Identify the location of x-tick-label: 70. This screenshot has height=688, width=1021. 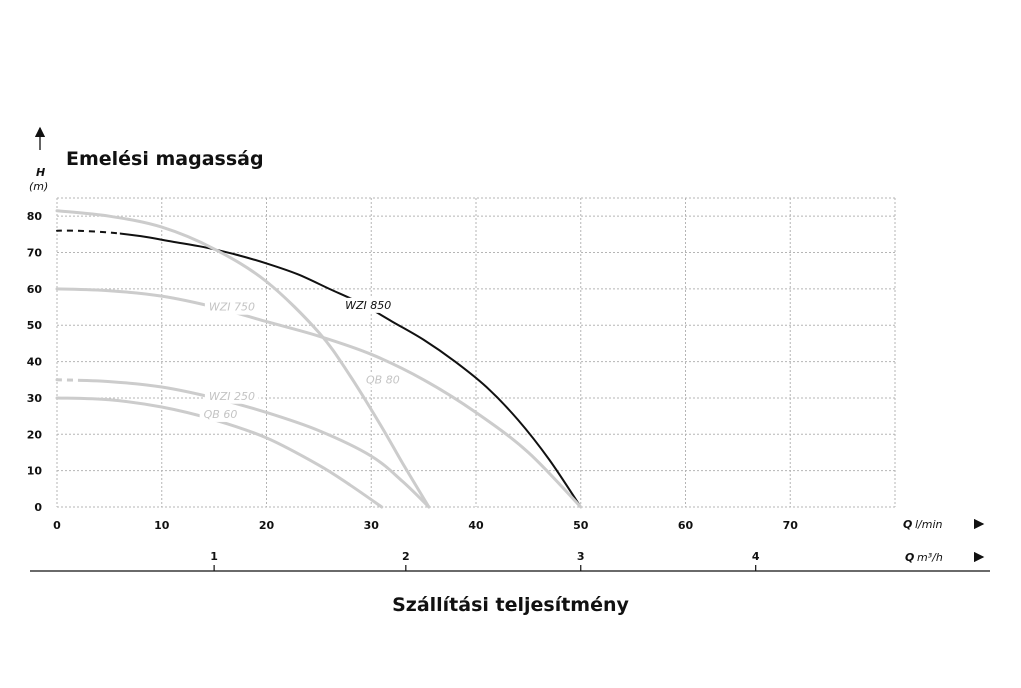
(791, 525).